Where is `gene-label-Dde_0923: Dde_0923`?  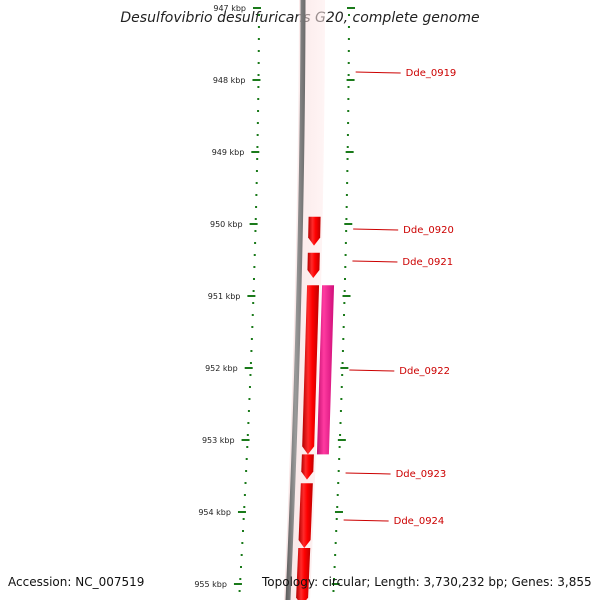
gene-label-Dde_0923: Dde_0923 is located at coordinates (421, 474).